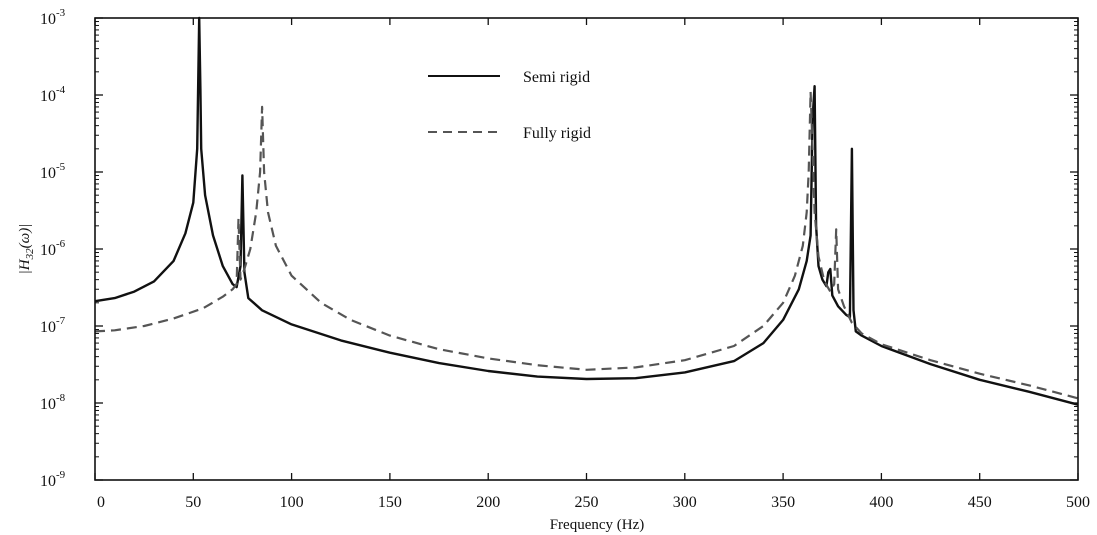 This screenshot has height=535, width=1097. What do you see at coordinates (597, 525) in the screenshot?
I see `x-axis-title: Frequency (Hz)` at bounding box center [597, 525].